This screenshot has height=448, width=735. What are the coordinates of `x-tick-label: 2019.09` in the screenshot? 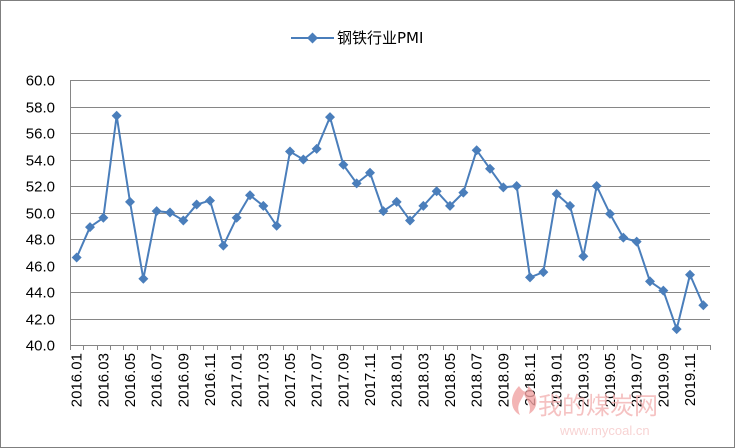 It's located at (663, 380).